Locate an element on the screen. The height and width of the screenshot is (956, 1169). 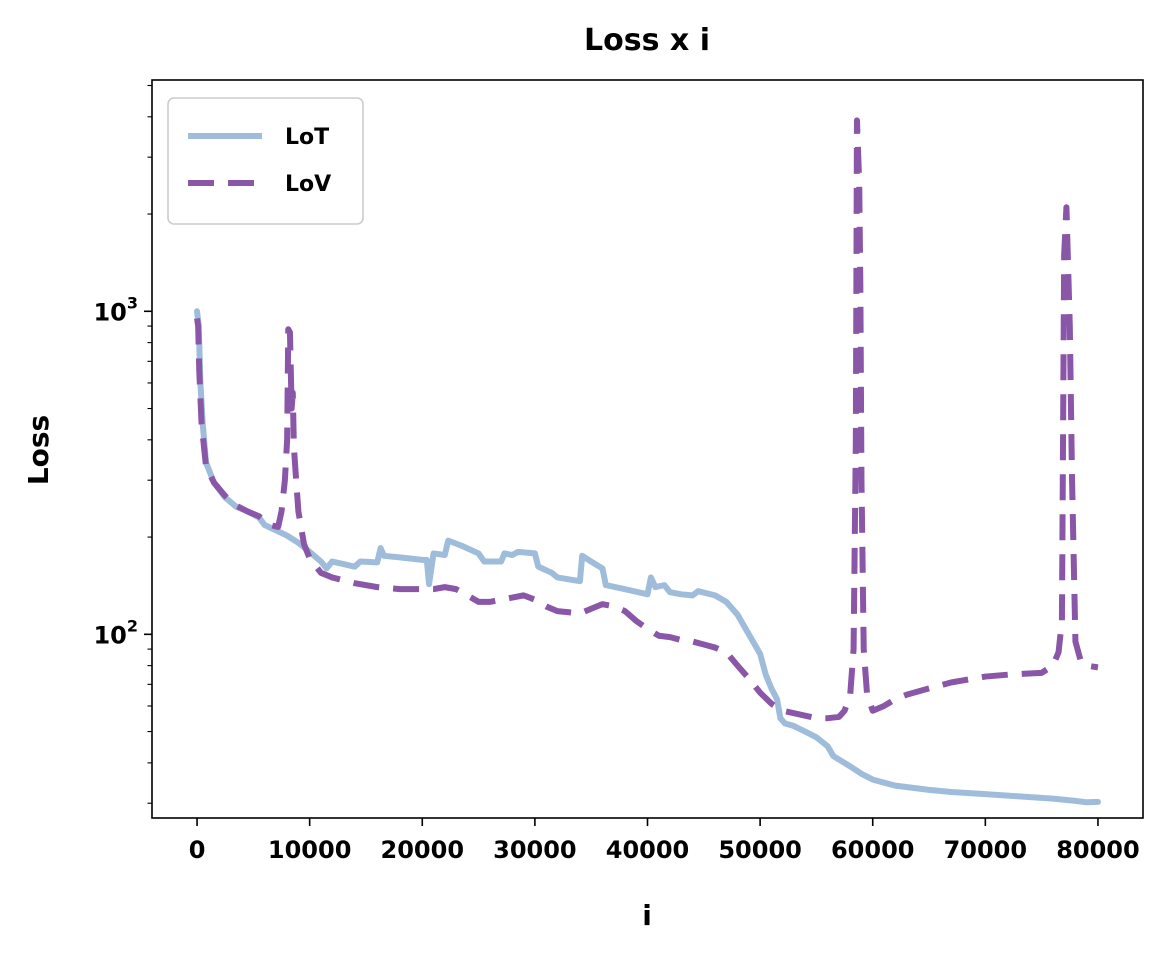
x-tick-label: 10000 is located at coordinates (310, 850).